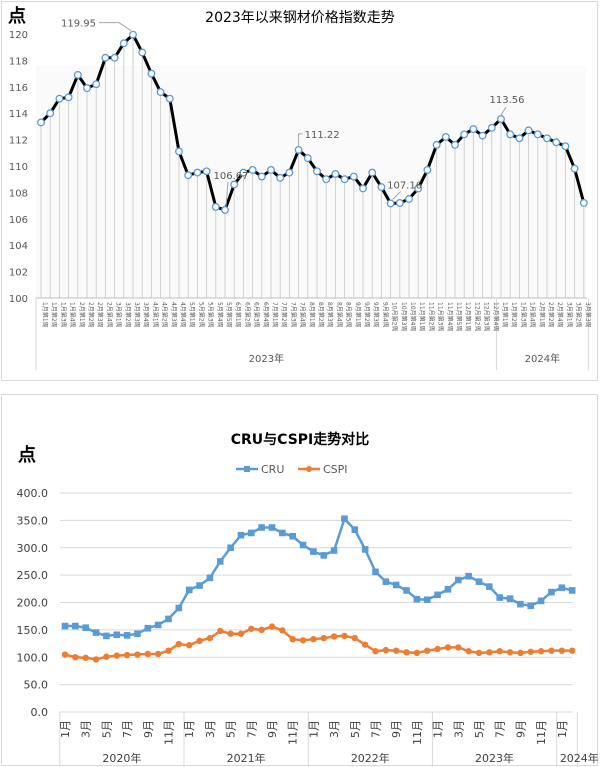 This screenshot has width=600, height=767. I want to click on x-tick-label: 10月第3周, so click(404, 316).